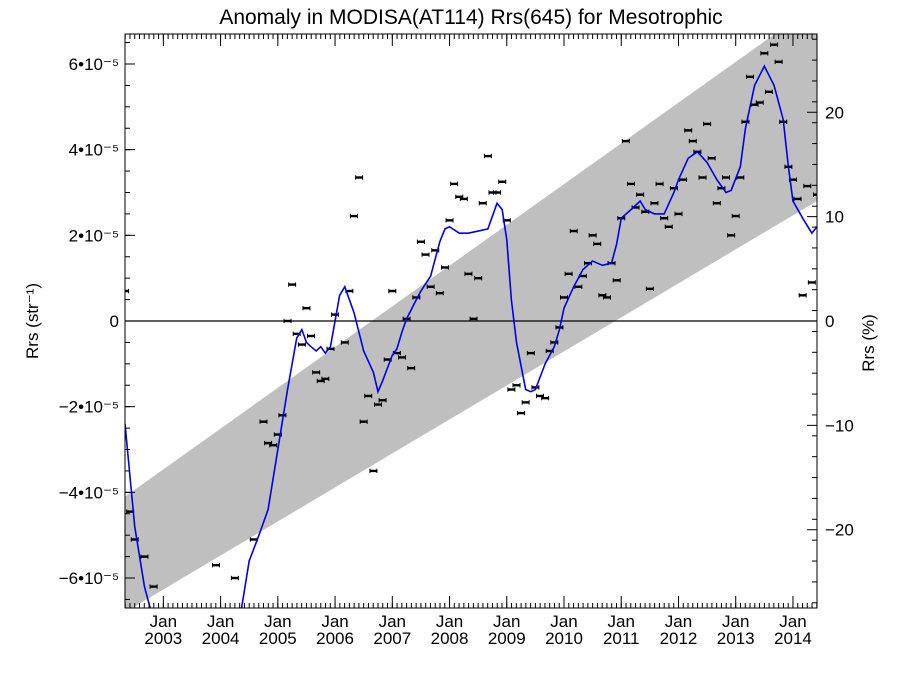 The height and width of the screenshot is (675, 900). Describe the element at coordinates (834, 112) in the screenshot. I see `y2-tick-label: 20` at that location.